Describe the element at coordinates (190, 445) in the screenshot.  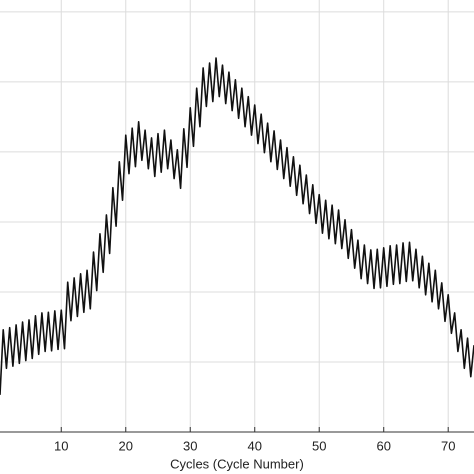
I see `x-tick-label: 30` at that location.